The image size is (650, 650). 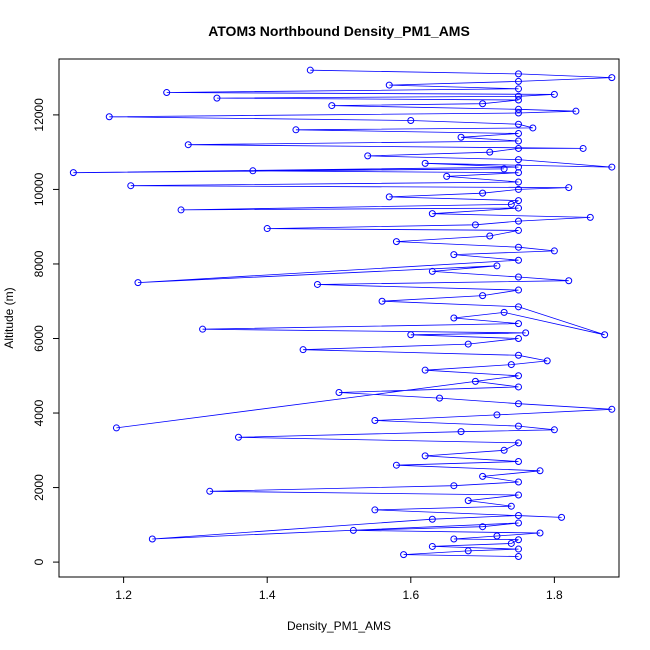 What do you see at coordinates (339, 31) in the screenshot?
I see `chart-title: ATOM3 Northbound Density_PM1_AMS` at bounding box center [339, 31].